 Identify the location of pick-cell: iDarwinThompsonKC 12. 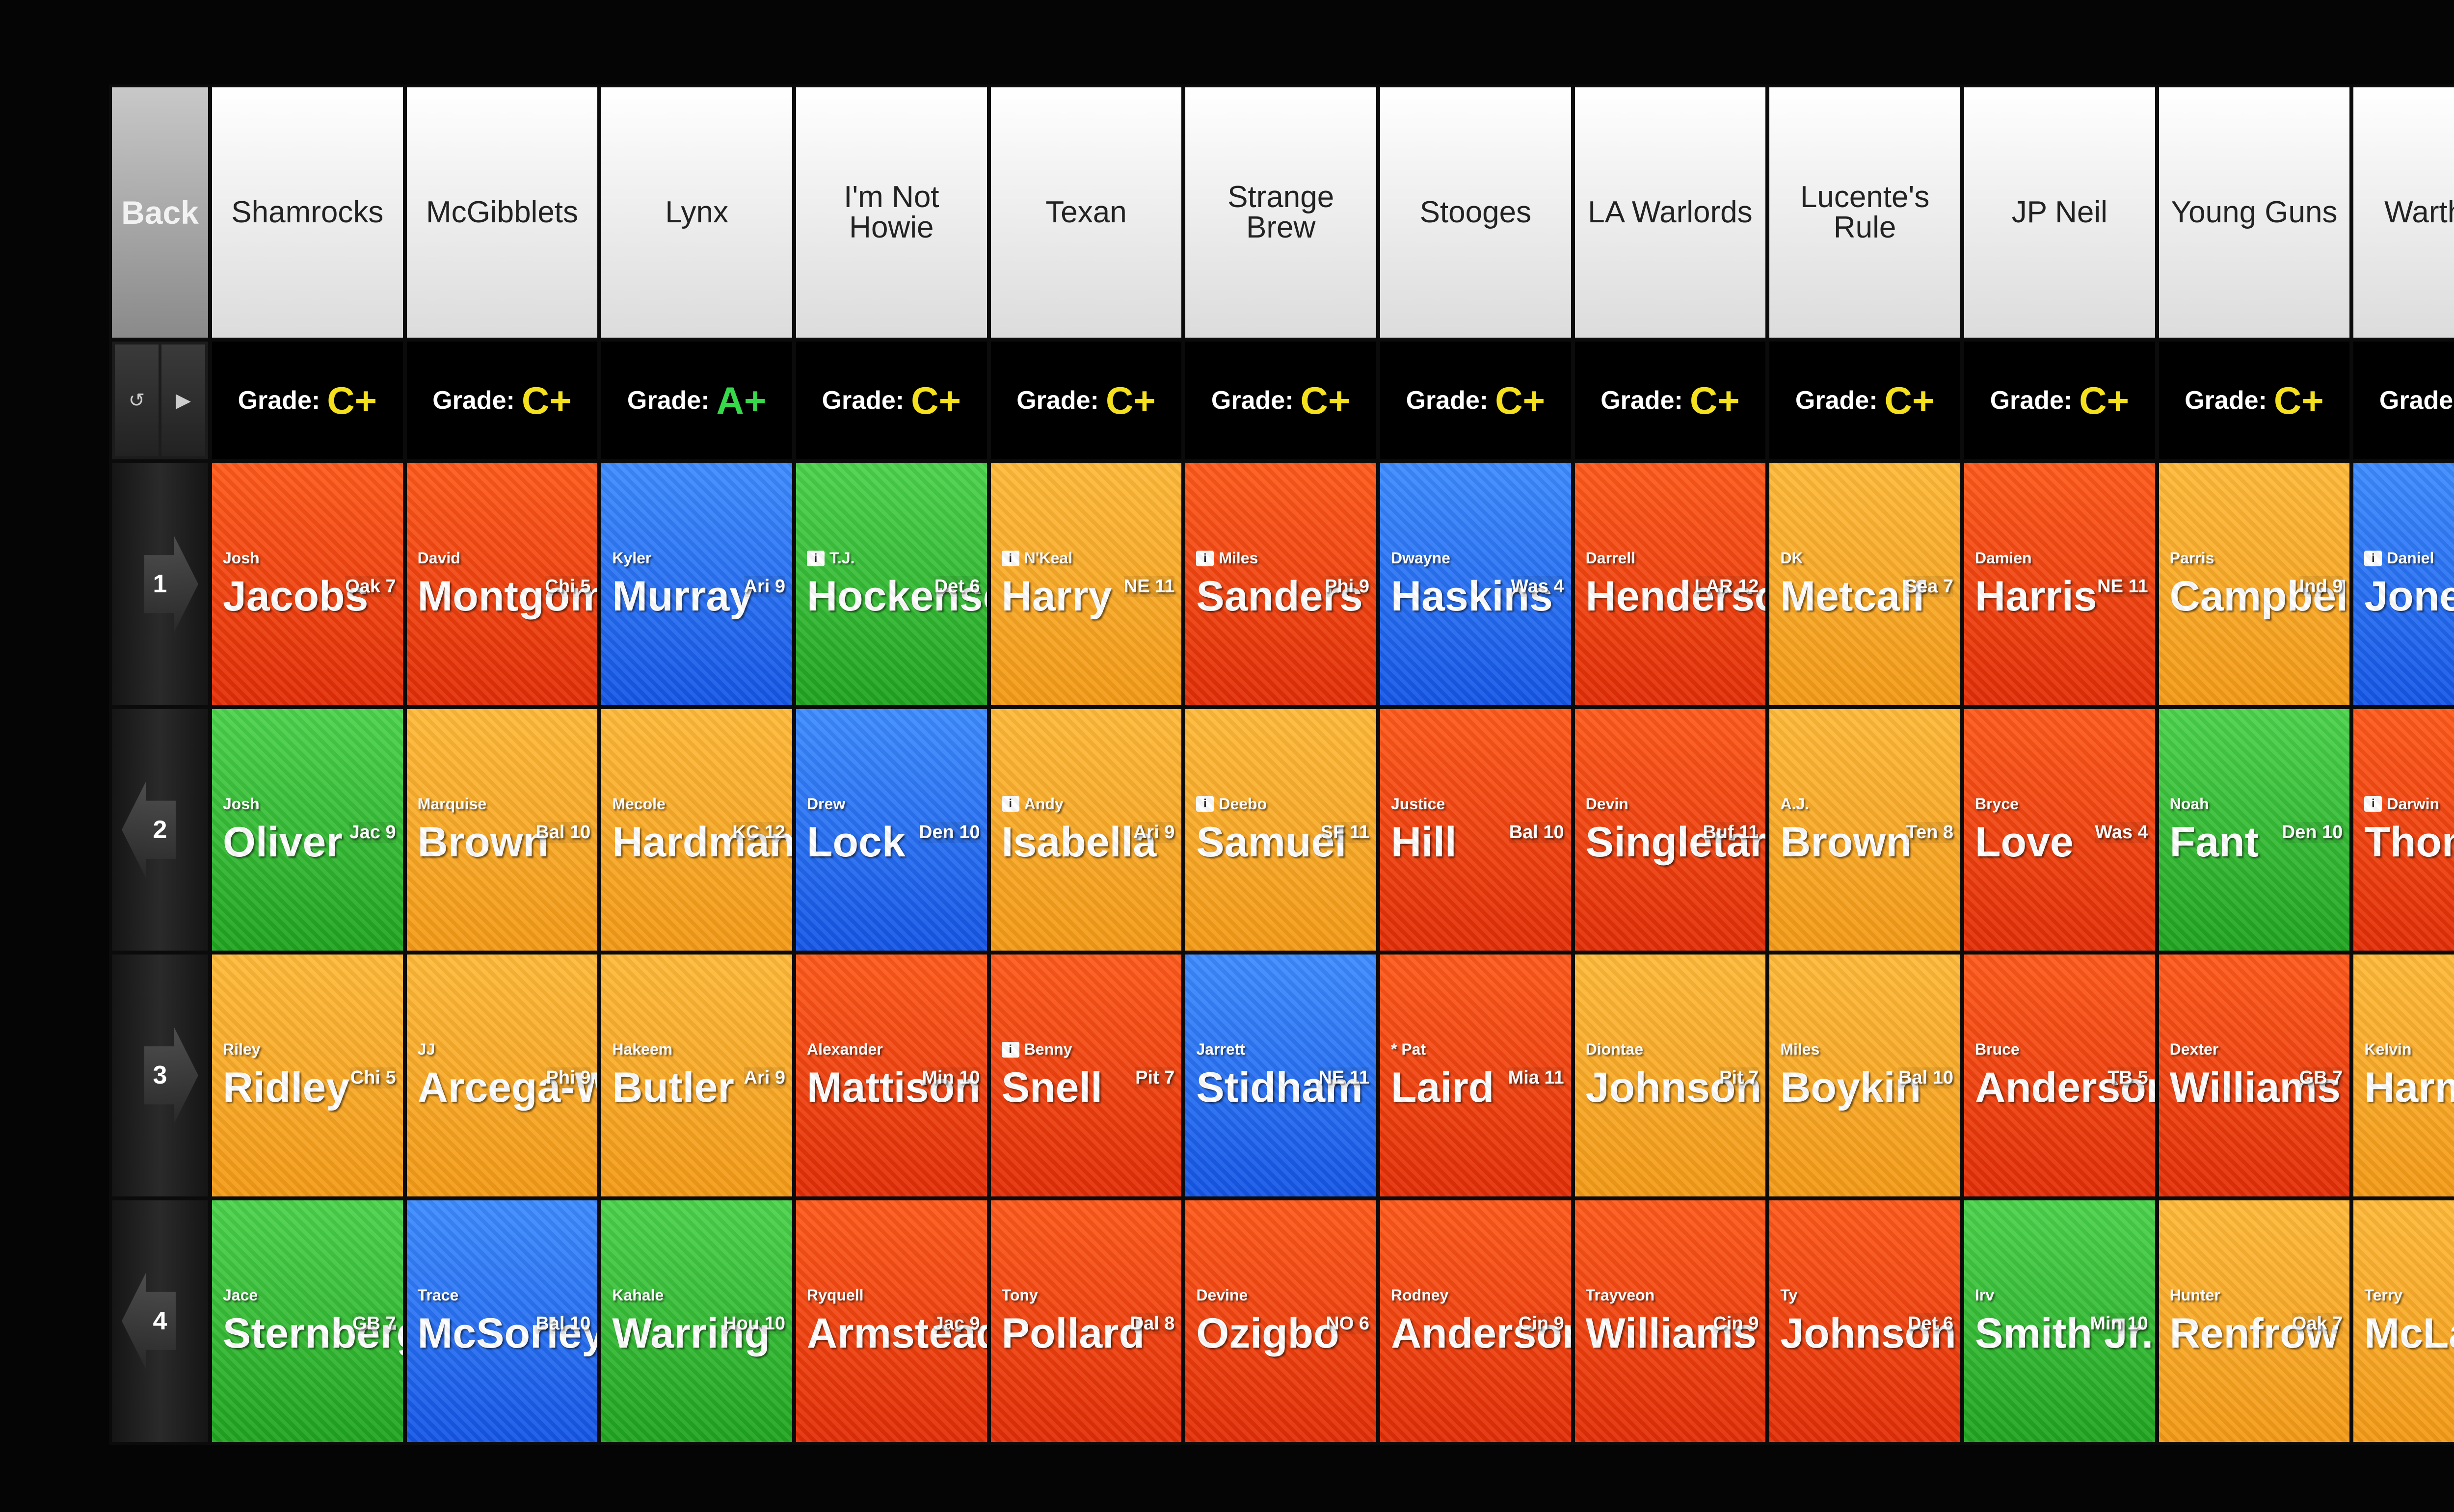
(2403, 830).